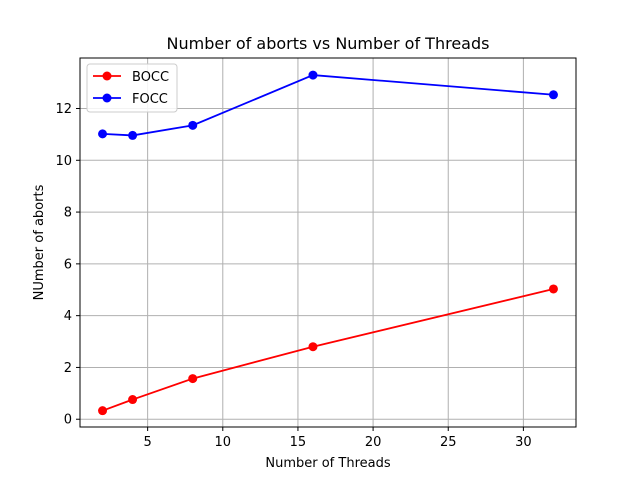 This screenshot has height=480, width=640. What do you see at coordinates (150, 99) in the screenshot?
I see `legend-focc-label: FOCC` at bounding box center [150, 99].